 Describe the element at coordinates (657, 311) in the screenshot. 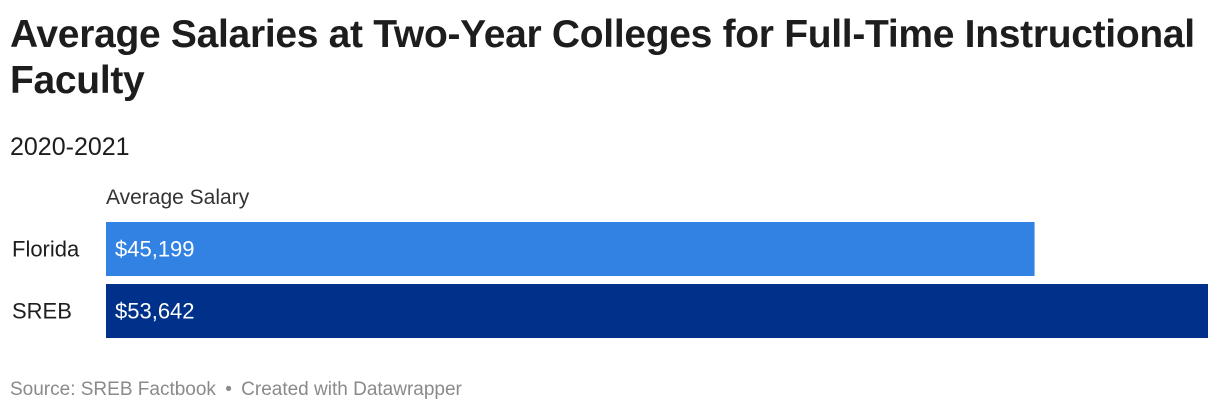

I see `bar-sreb` at that location.